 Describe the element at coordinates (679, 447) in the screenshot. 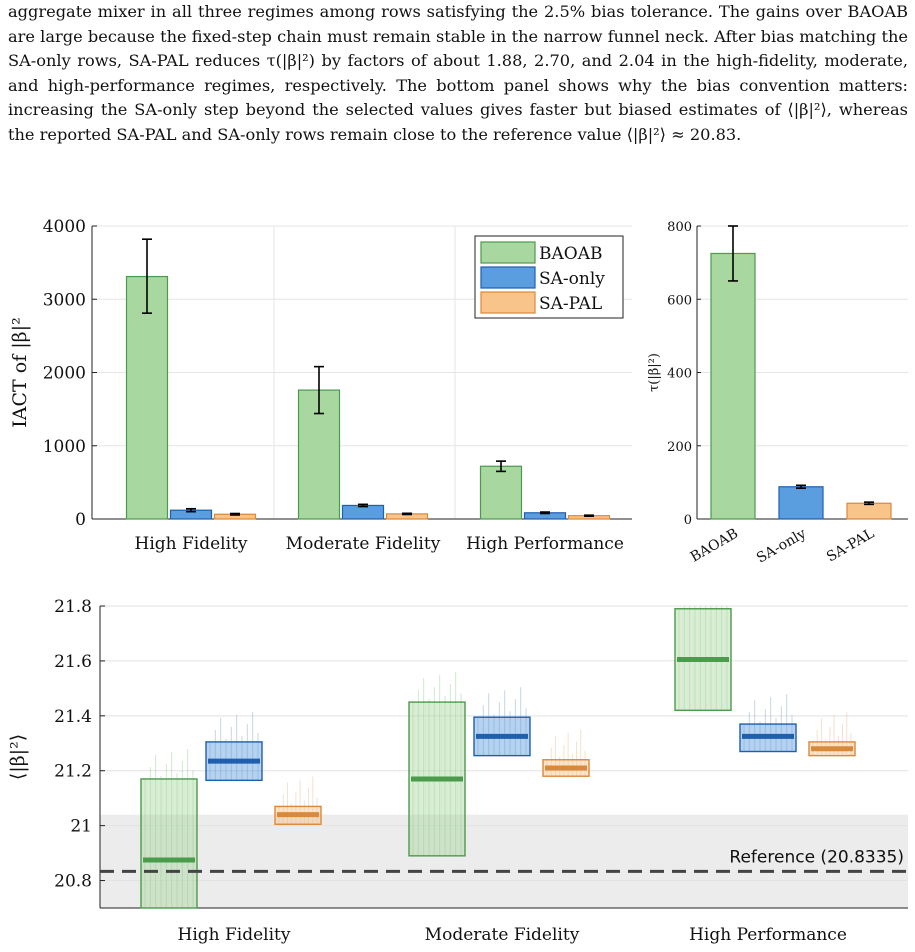

I see `y-tick-label: 200` at that location.